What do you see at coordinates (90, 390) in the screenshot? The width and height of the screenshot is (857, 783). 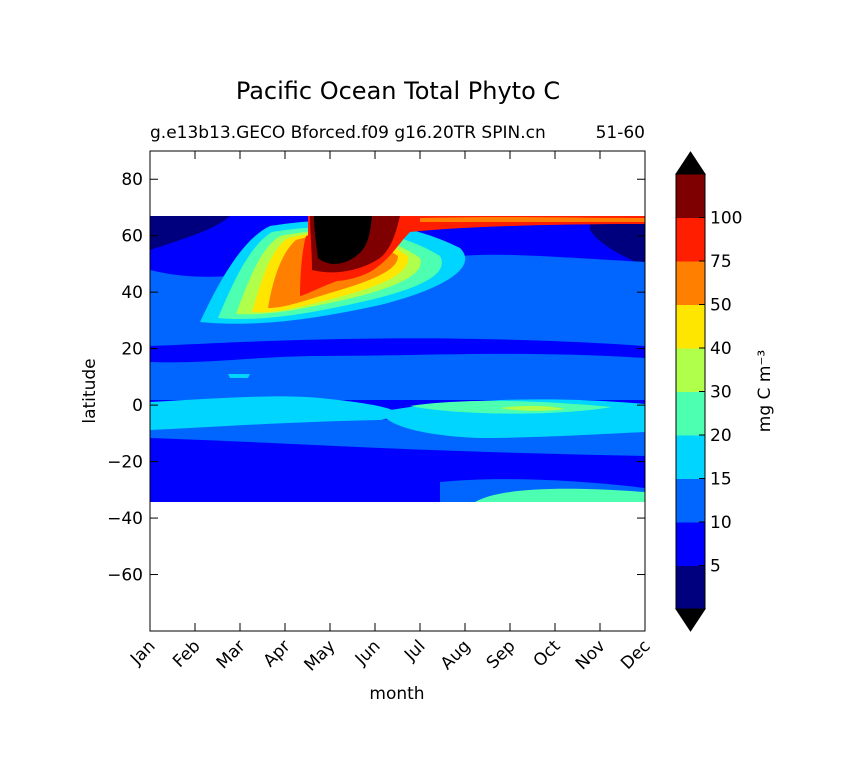 I see `y-axis-label: latitude` at bounding box center [90, 390].